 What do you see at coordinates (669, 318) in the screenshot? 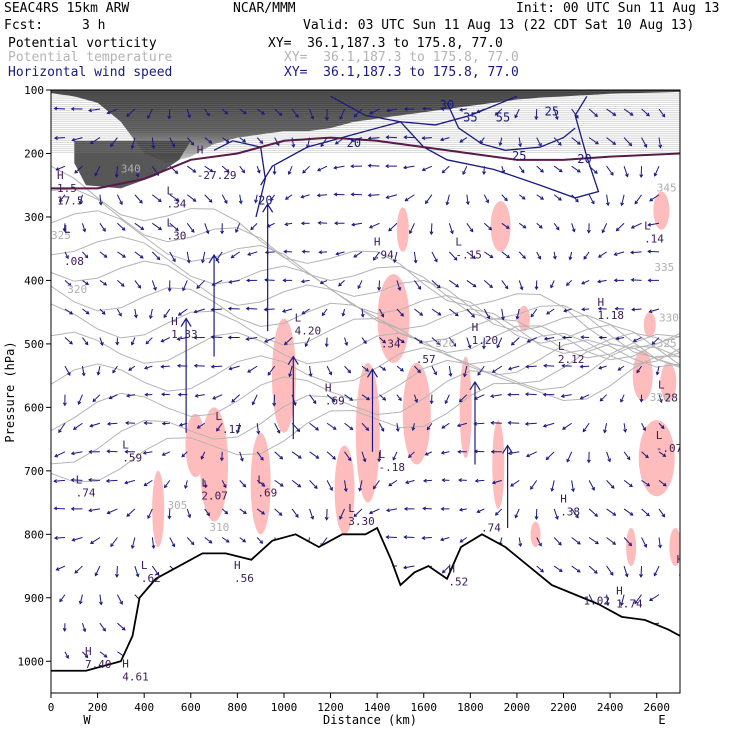
I see `theta-label: 330` at bounding box center [669, 318].